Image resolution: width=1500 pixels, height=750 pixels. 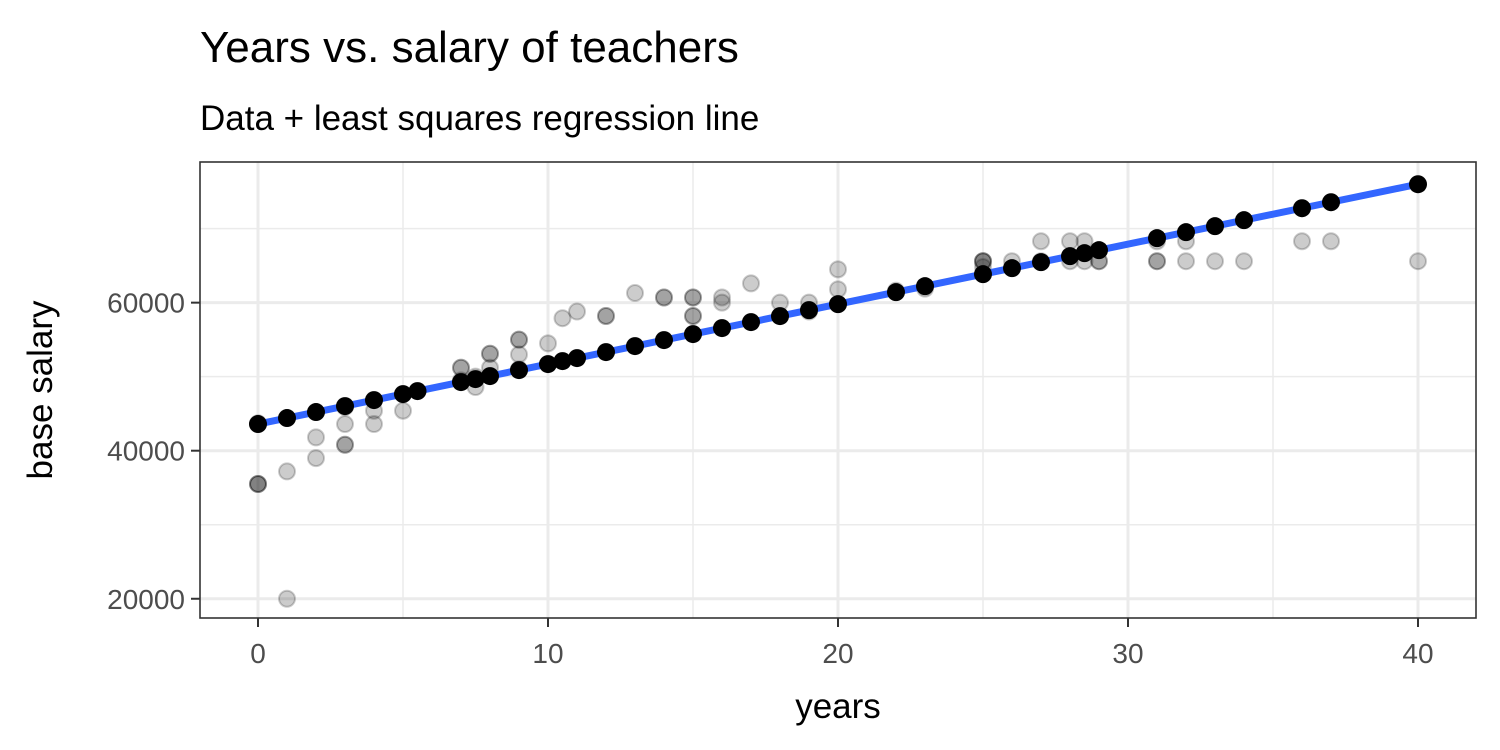 What do you see at coordinates (1127, 653) in the screenshot?
I see `x-tick-label: 30` at bounding box center [1127, 653].